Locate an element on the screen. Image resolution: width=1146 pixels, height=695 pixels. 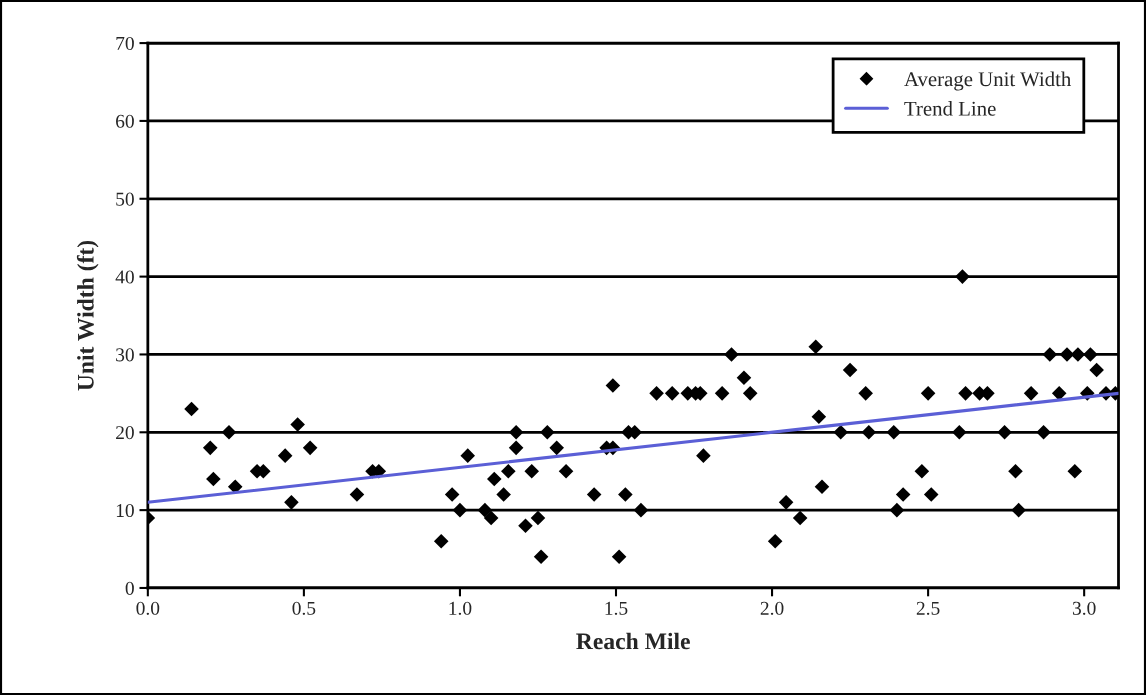
x-axis-title: Reach Mile is located at coordinates (633, 641).